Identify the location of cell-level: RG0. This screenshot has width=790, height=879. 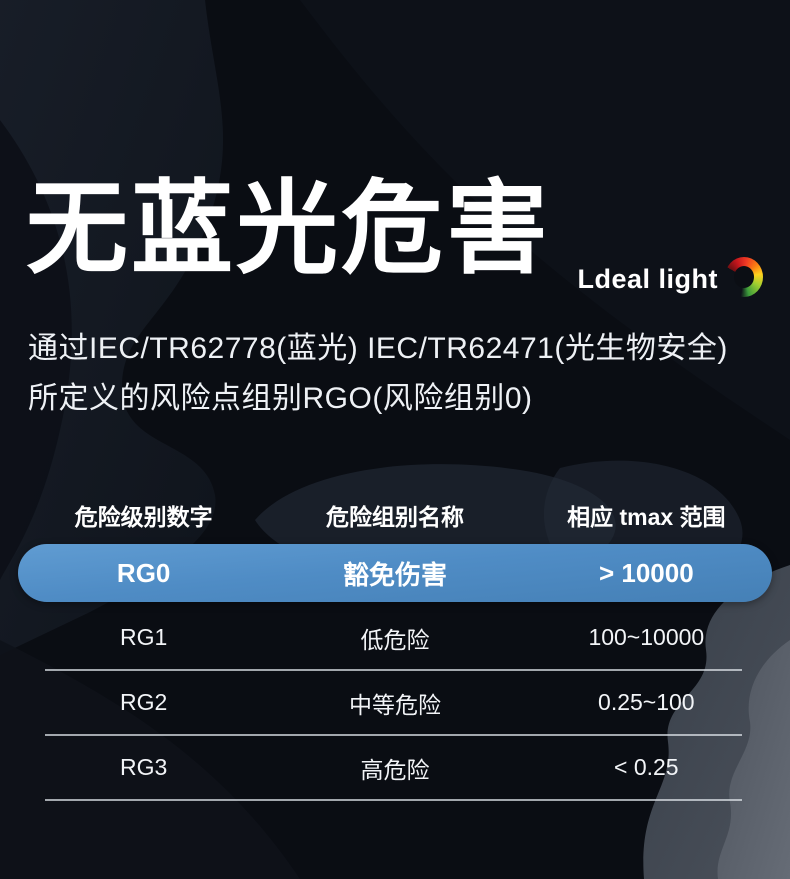
(143, 572).